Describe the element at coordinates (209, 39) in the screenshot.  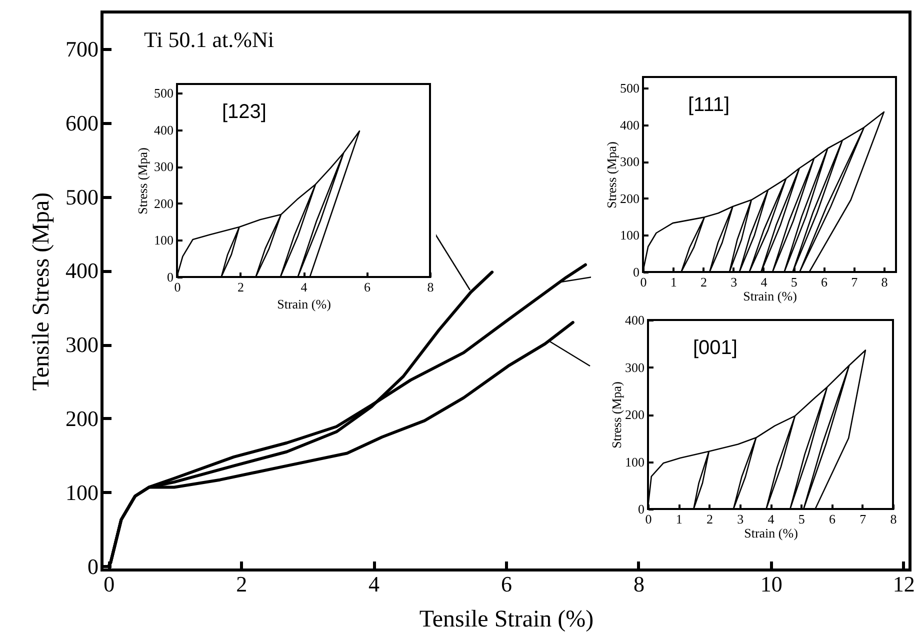
I see `annotation: Ti 50.1 at.%Ni` at that location.